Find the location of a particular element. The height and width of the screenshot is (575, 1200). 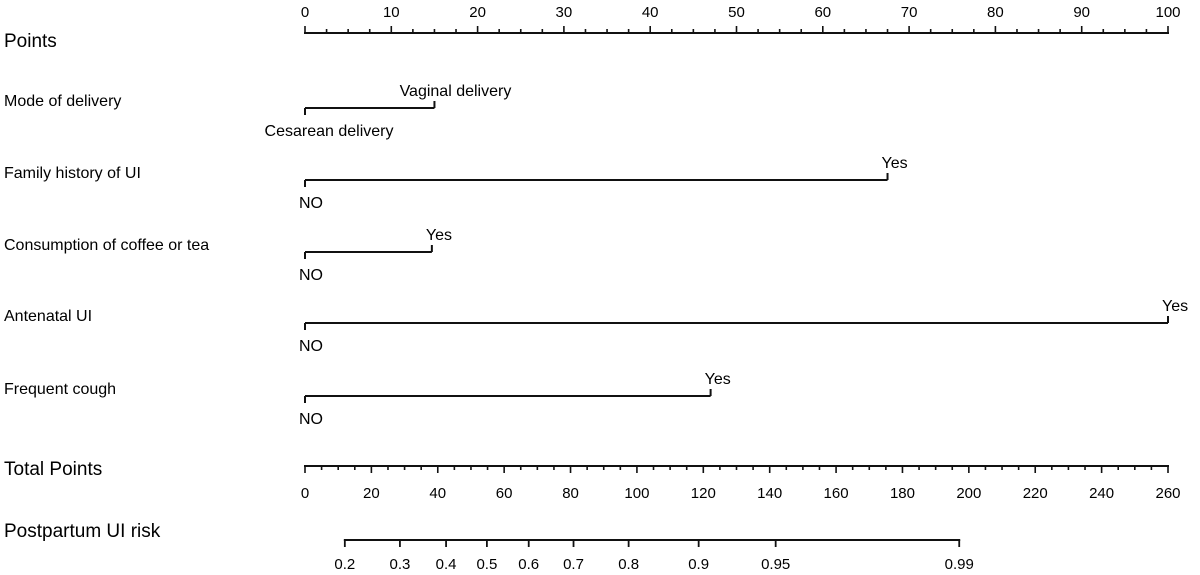

predictor-label: Consumption of coffee or tea is located at coordinates (106, 245).